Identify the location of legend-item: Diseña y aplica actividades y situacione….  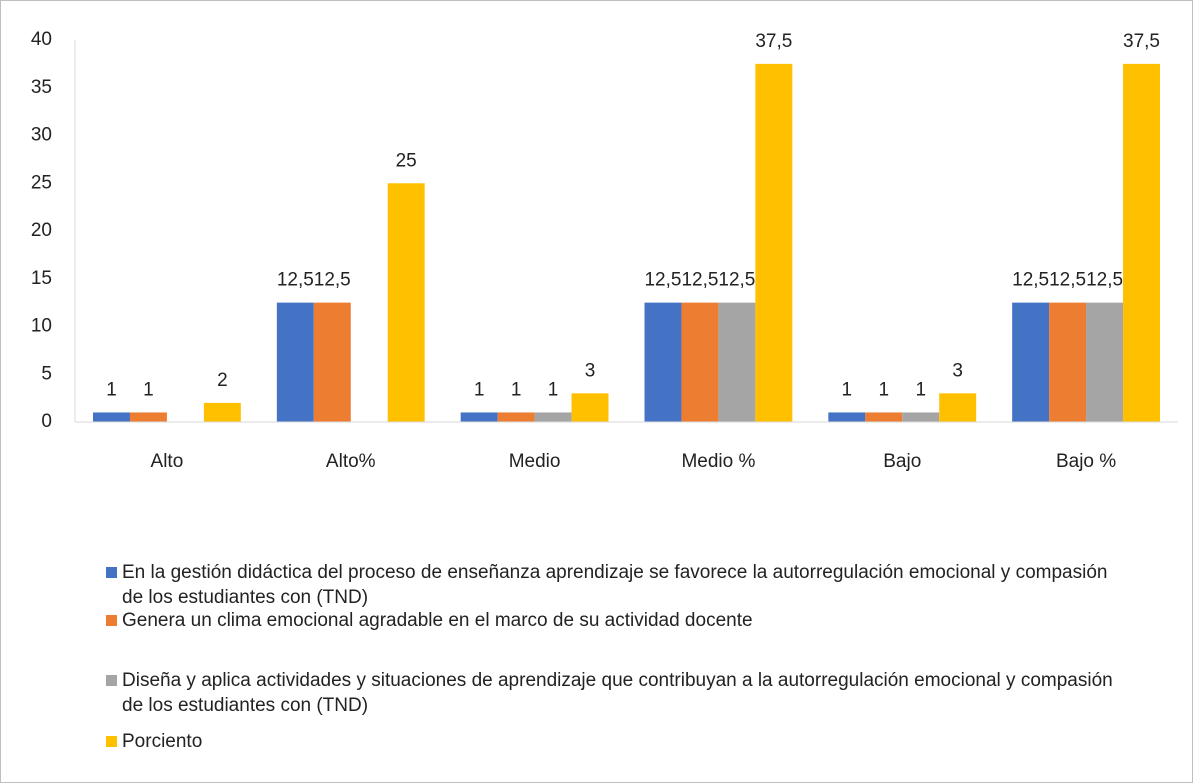
(619, 693).